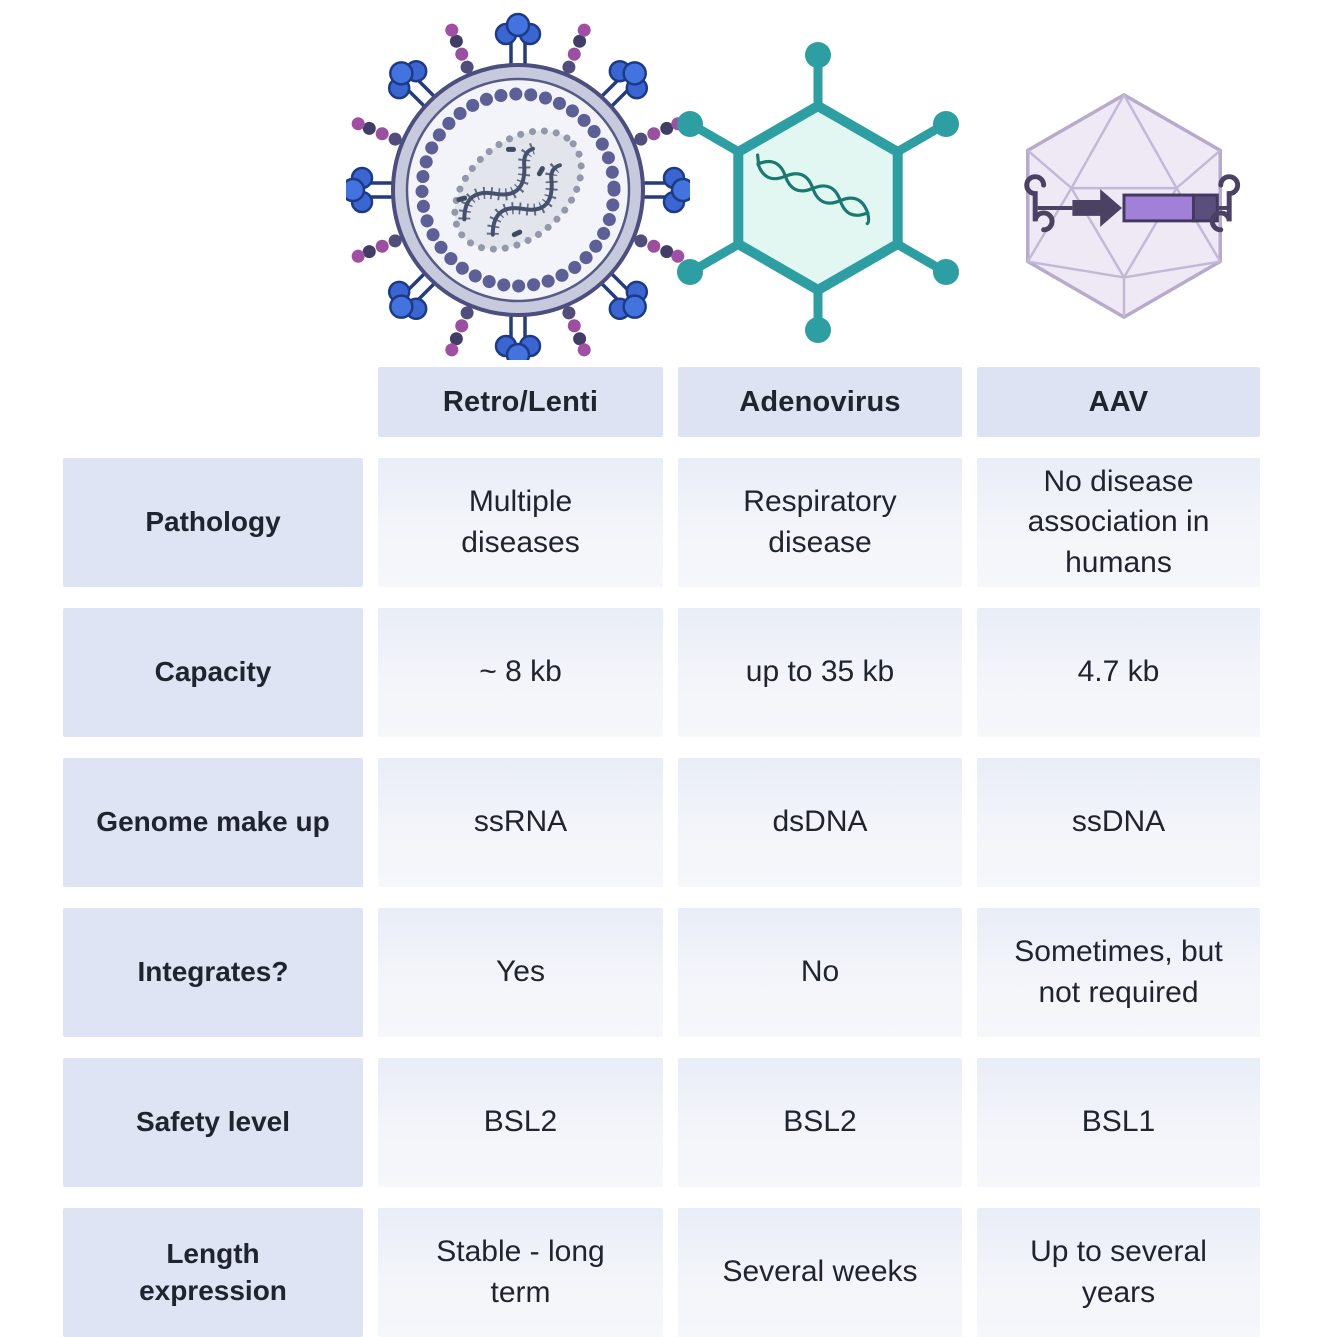 This screenshot has height=1337, width=1328. I want to click on column-header-label: Retro/Lenti, so click(520, 401).